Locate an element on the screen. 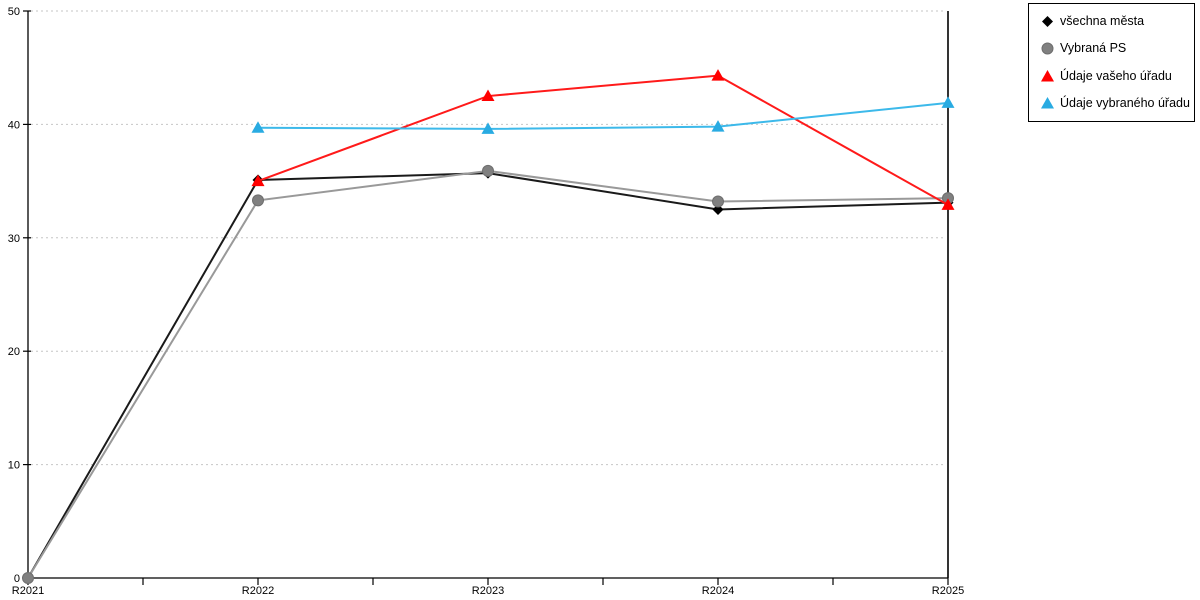 The image size is (1200, 600). diamond-legend-icon is located at coordinates (1047, 21).